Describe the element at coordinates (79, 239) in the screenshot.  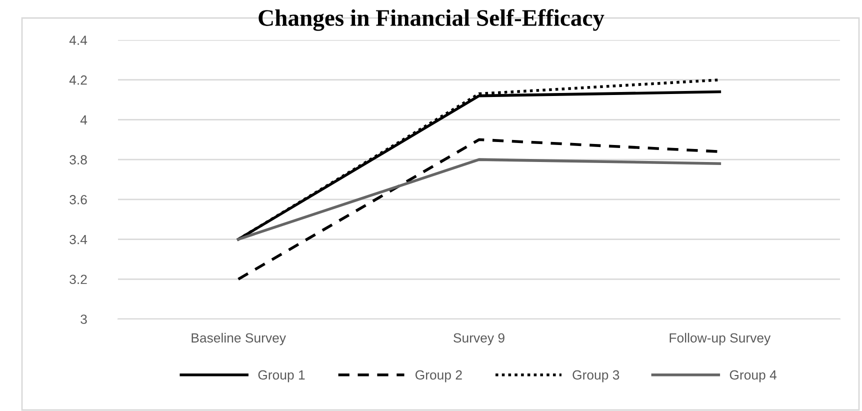
I see `y-tick-label: 3.4` at that location.